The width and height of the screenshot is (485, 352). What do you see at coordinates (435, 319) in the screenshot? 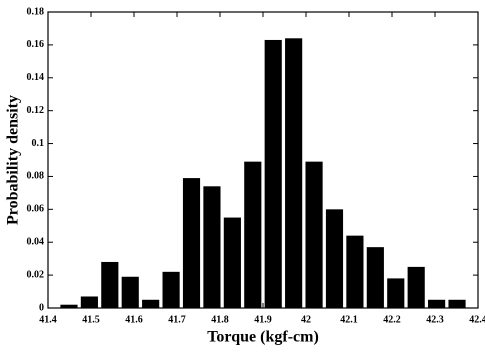
I see `x-tick-label: 42.3` at bounding box center [435, 319].